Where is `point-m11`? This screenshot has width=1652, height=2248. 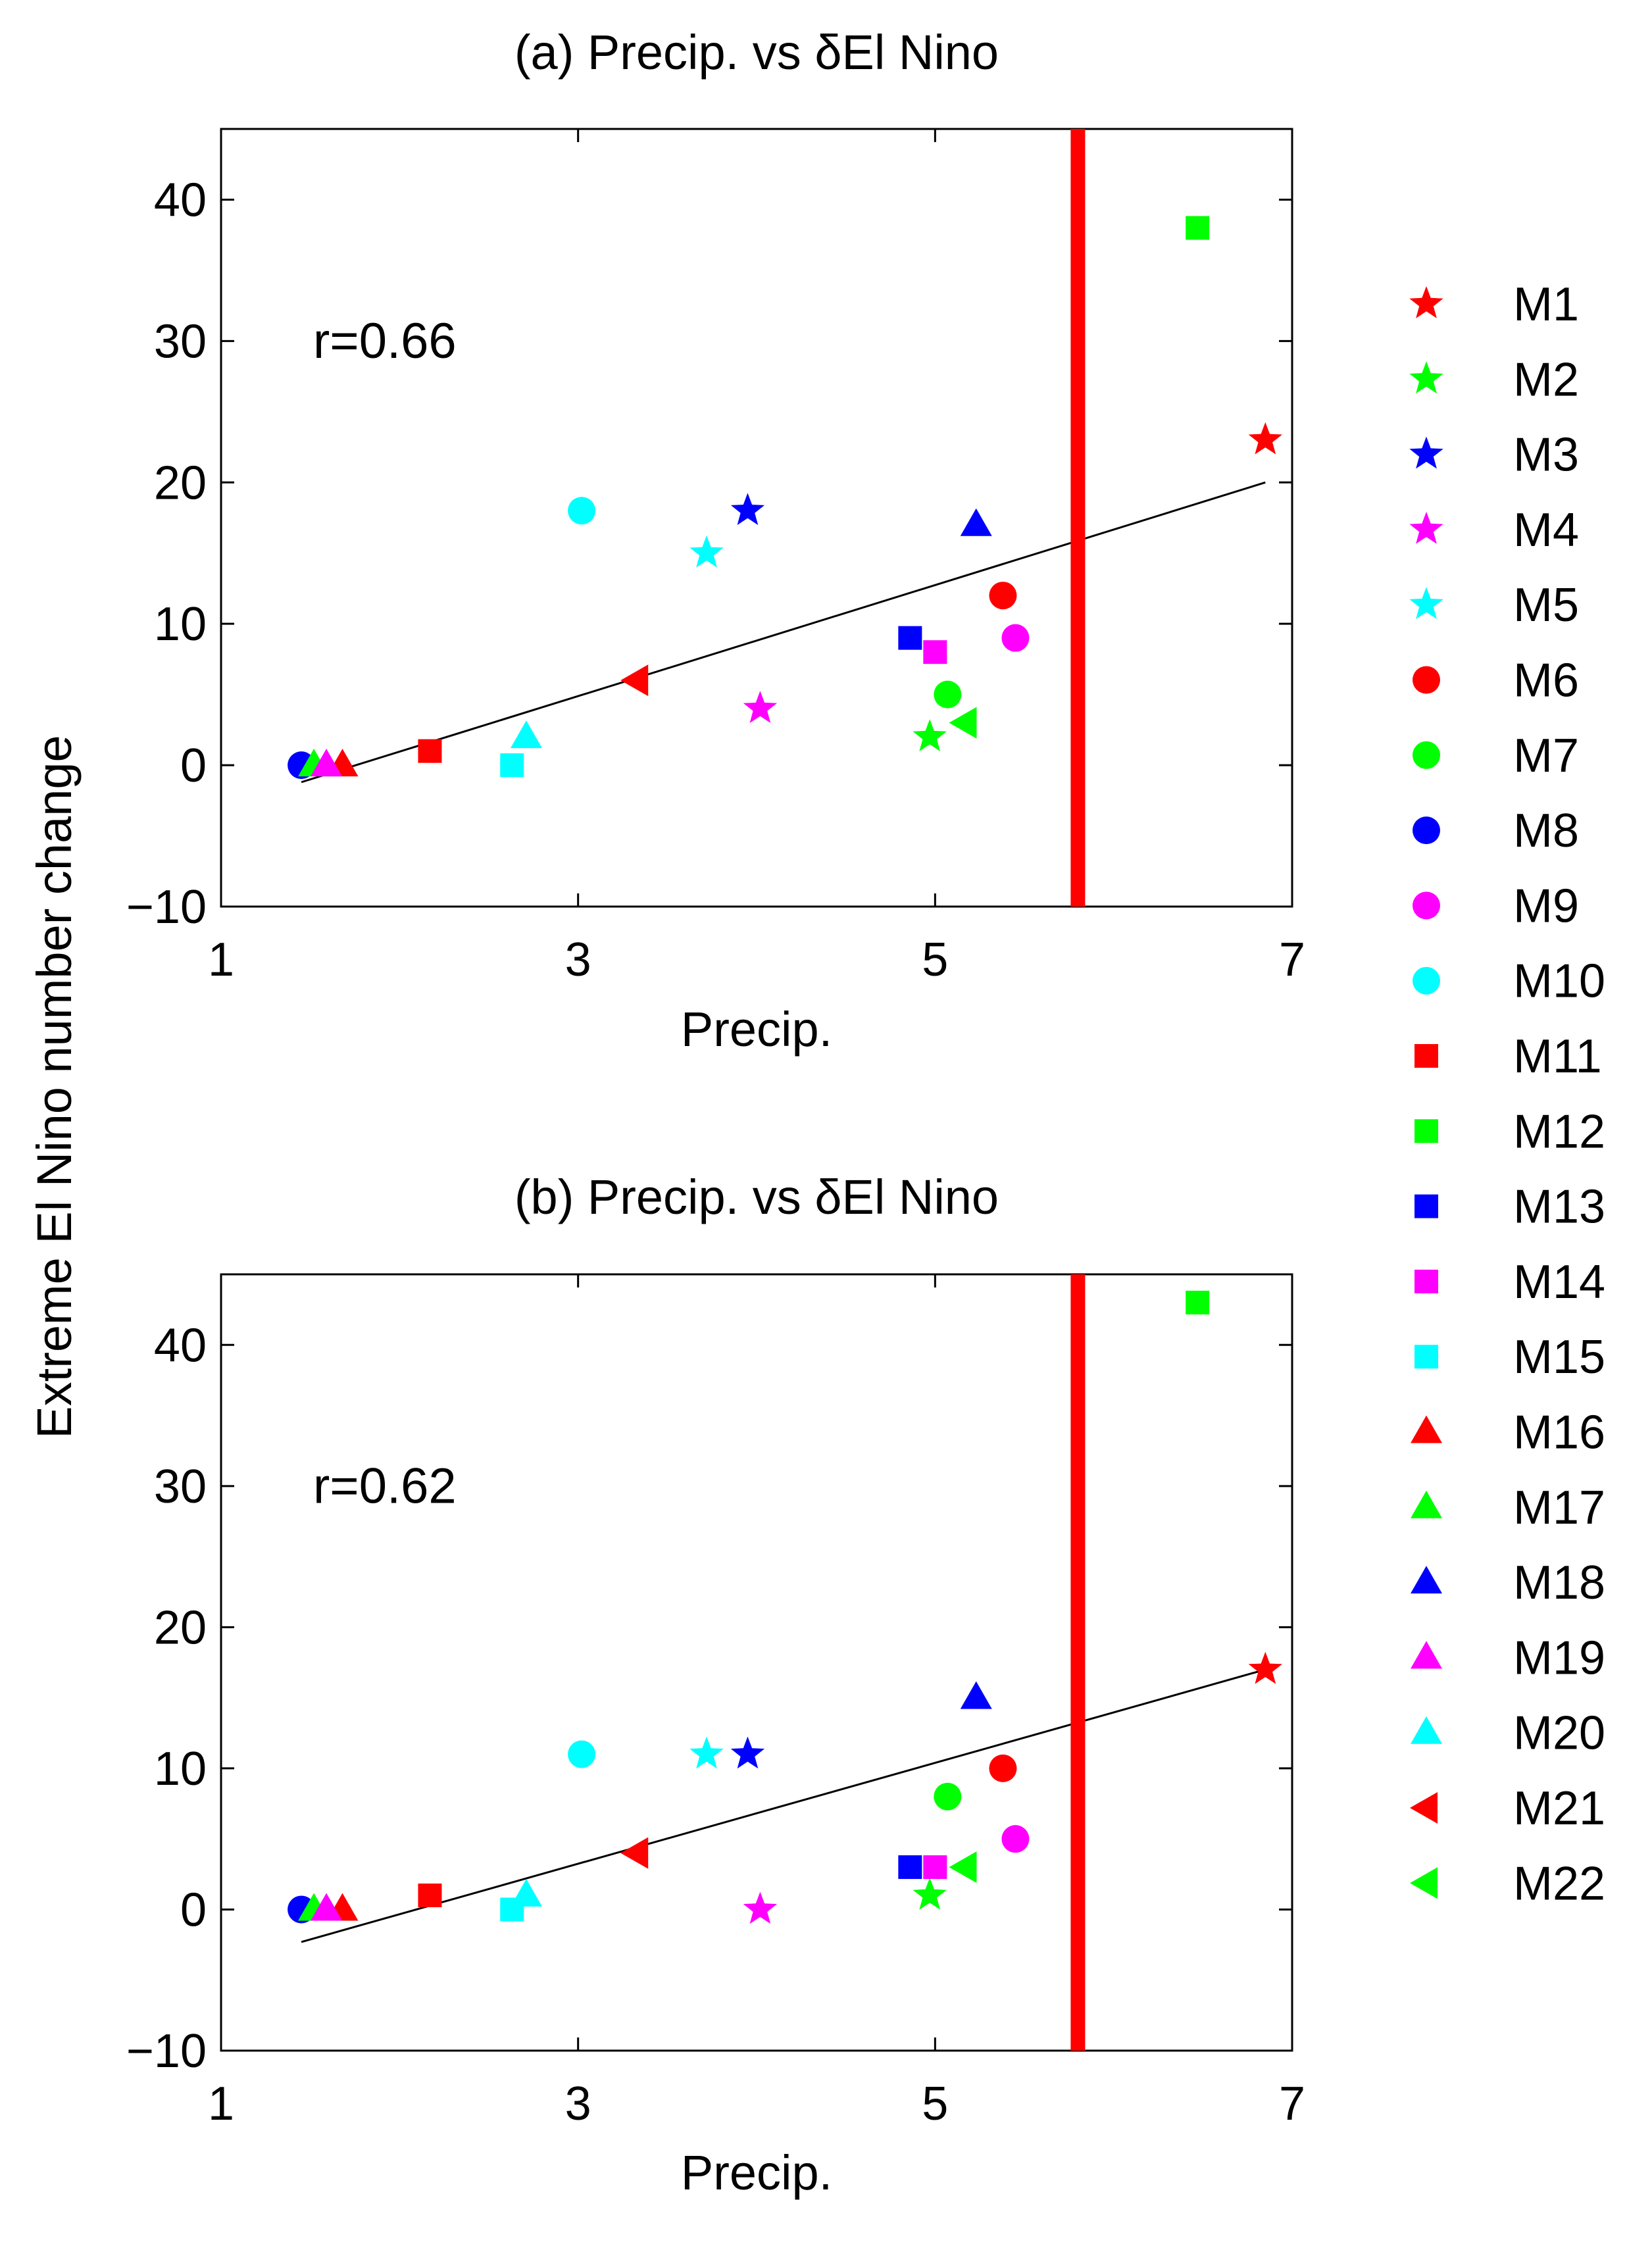
point-m11 is located at coordinates (430, 1895).